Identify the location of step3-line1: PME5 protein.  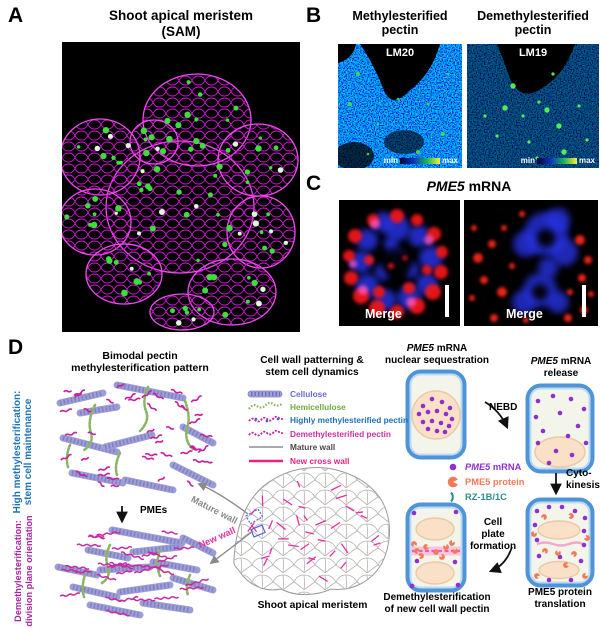
(560, 592).